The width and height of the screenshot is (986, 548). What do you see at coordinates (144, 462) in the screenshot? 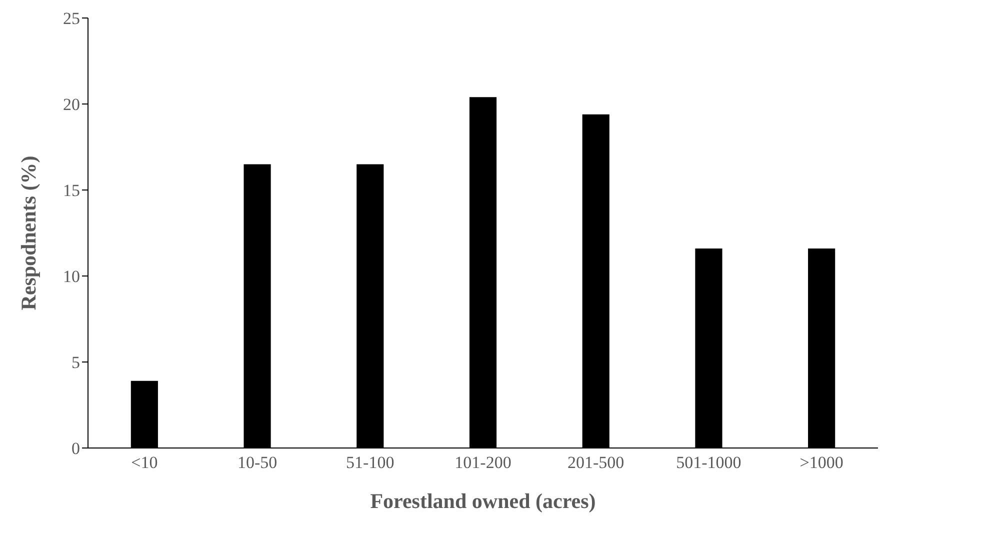
I see `x-tick-label: <10` at bounding box center [144, 462].